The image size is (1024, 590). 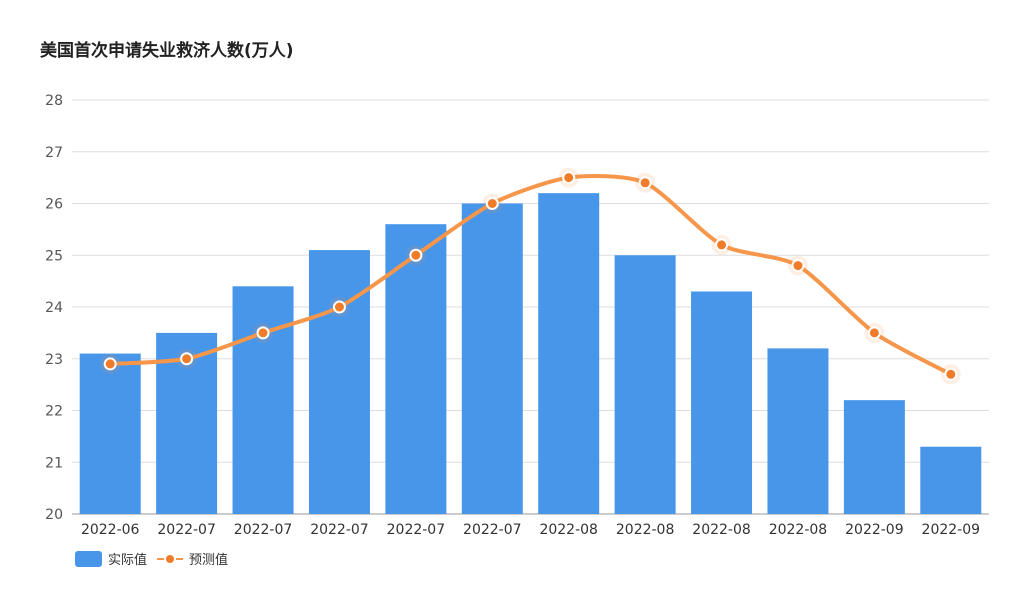 What do you see at coordinates (167, 51) in the screenshot?
I see `chart-title: 美国首次申请失业救济人数(万人)` at bounding box center [167, 51].